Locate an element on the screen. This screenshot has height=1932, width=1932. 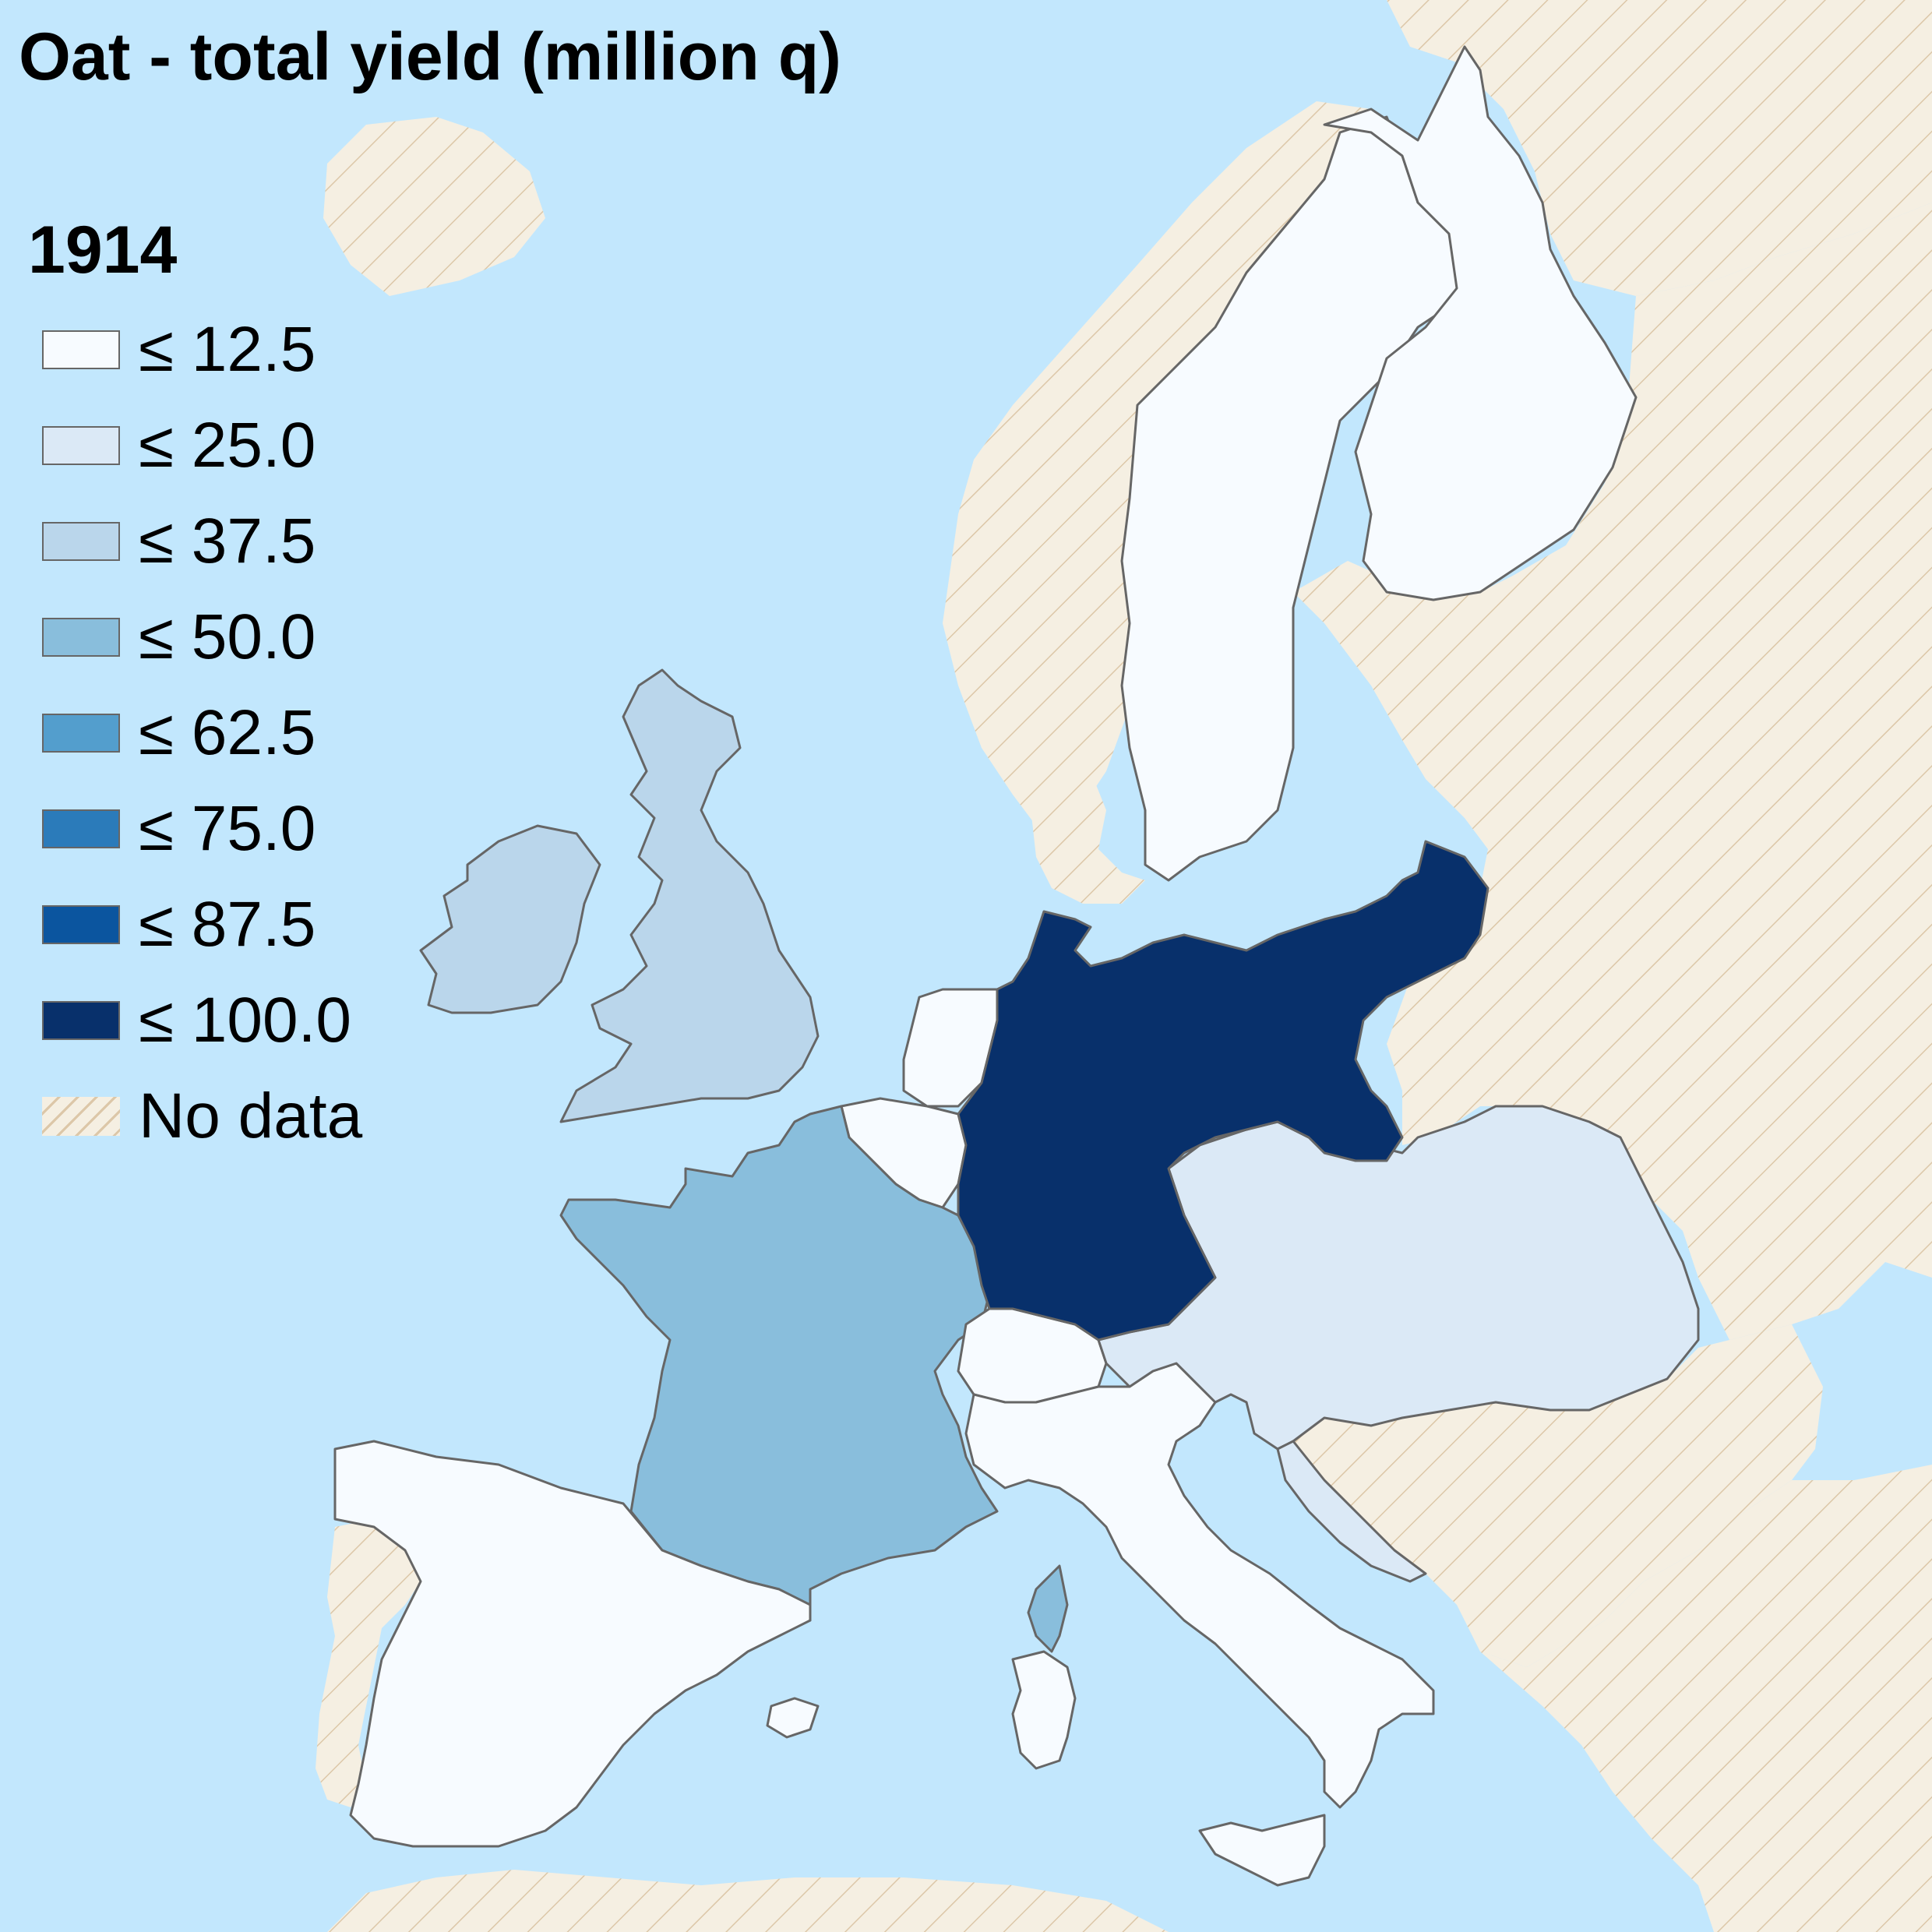
legend-label: ≤ 12.5 is located at coordinates (227, 350).